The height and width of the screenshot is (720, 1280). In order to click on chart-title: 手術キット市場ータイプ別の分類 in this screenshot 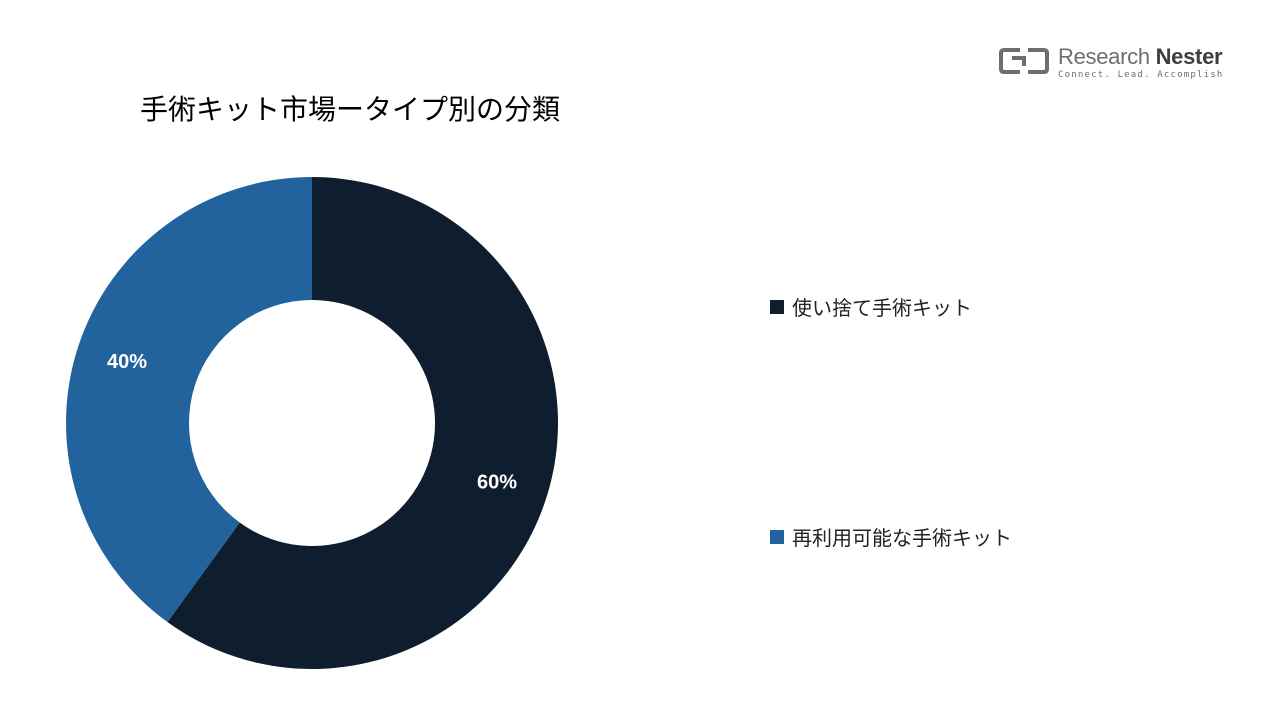, I will do `click(350, 109)`.